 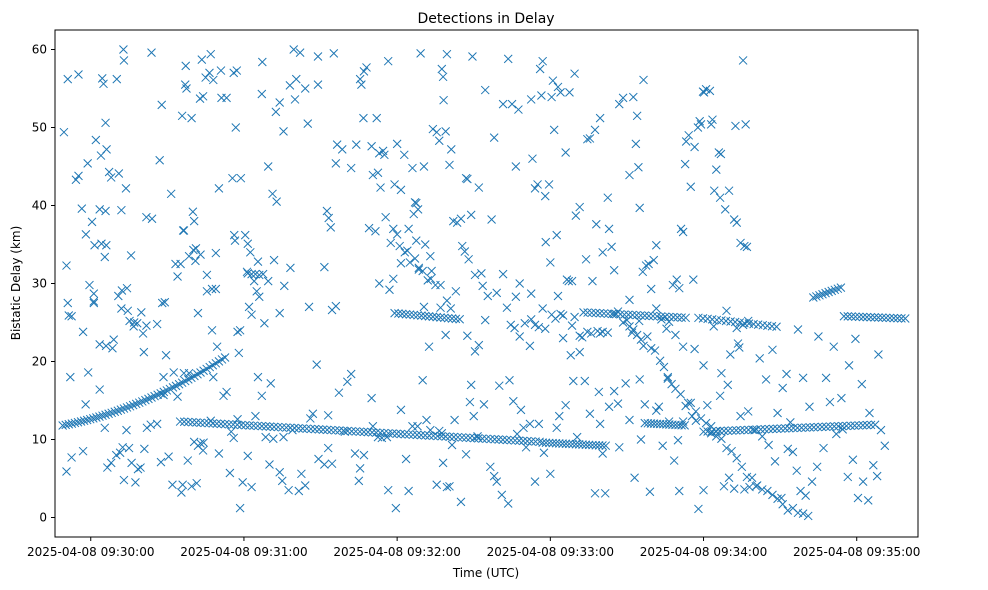 I want to click on x-tick-label: 2025-04-08 09:30:00, so click(x=90, y=552).